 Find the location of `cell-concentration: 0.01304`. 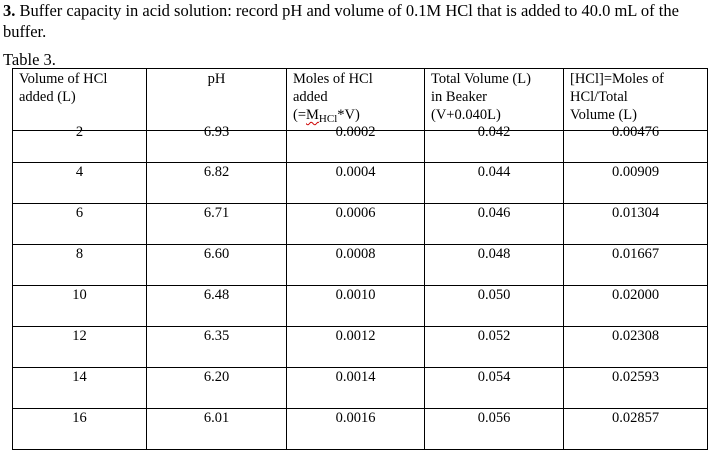

cell-concentration: 0.01304 is located at coordinates (635, 224).